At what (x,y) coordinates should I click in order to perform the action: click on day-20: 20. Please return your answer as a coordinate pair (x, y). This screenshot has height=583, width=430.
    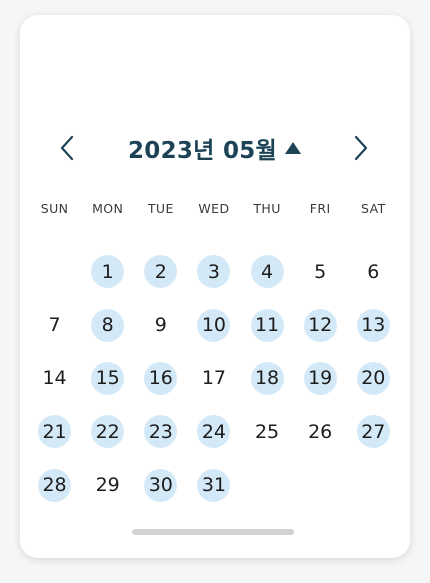
    Looking at the image, I should click on (373, 378).